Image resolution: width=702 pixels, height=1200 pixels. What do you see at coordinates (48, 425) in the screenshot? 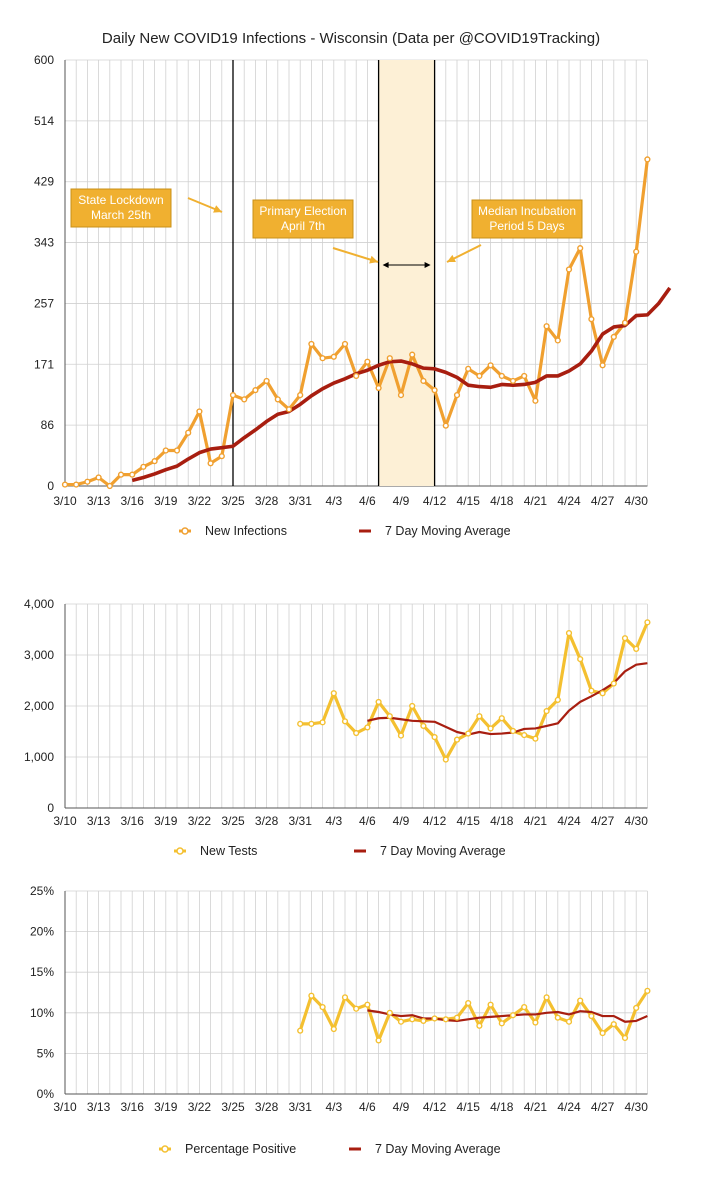
I see `y-tick-label: 86` at bounding box center [48, 425].